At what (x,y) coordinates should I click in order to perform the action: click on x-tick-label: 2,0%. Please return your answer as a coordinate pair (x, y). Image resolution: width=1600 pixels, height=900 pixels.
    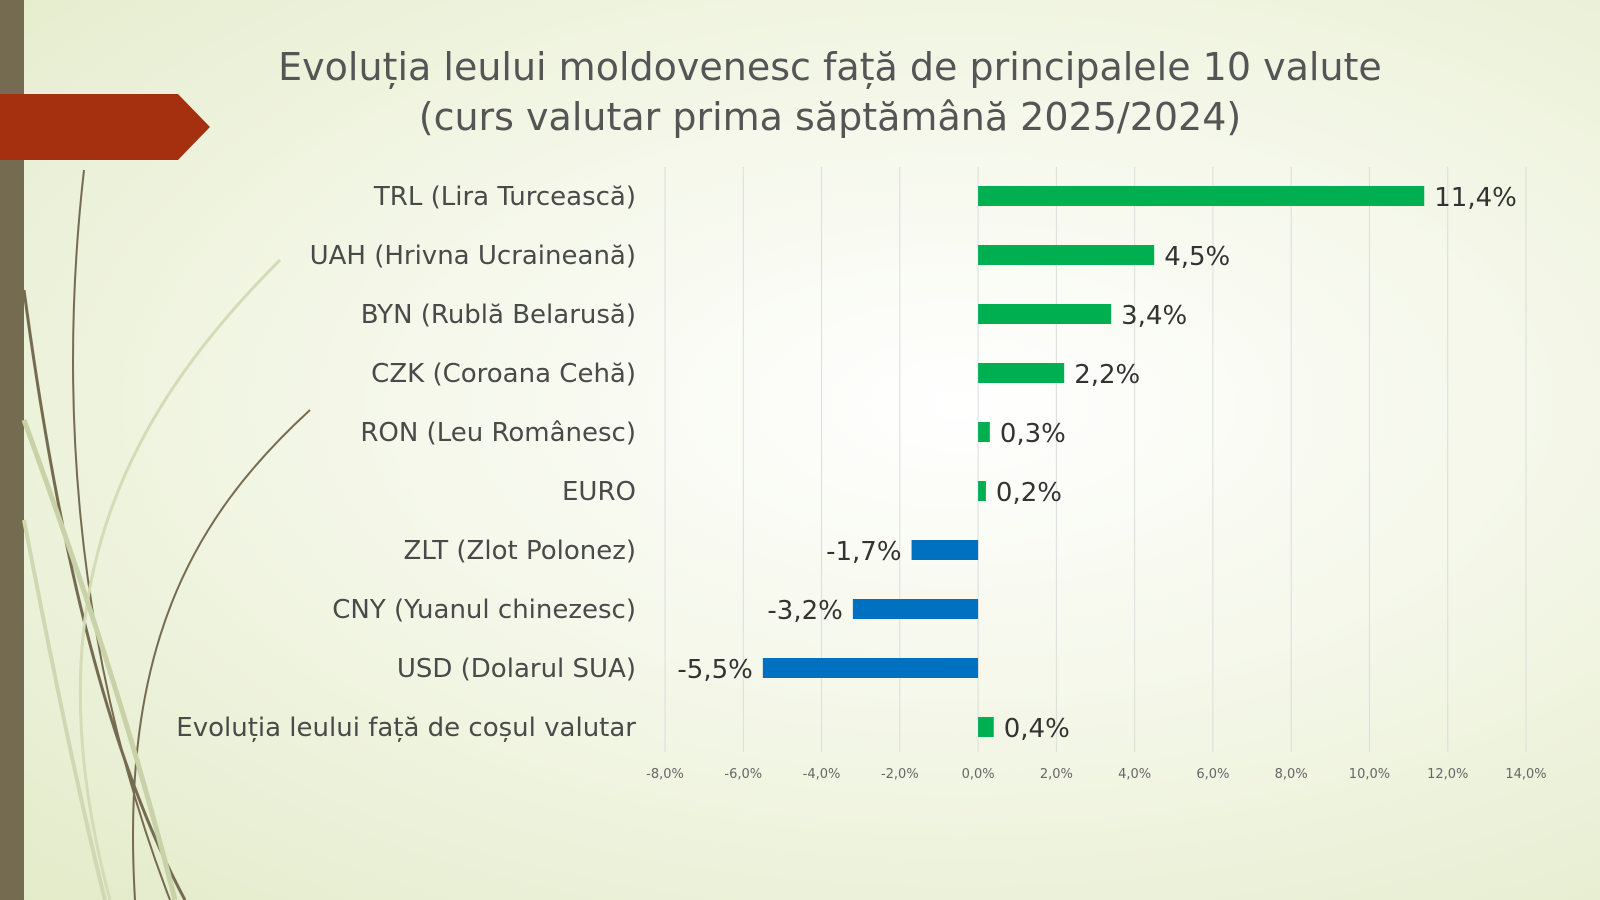
    Looking at the image, I should click on (1056, 774).